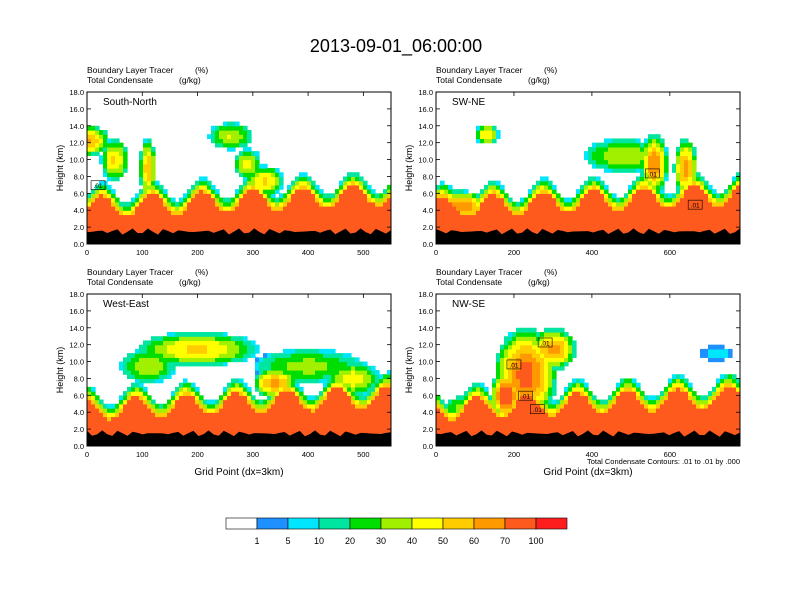 Image resolution: width=792 pixels, height=612 pixels. Describe the element at coordinates (142, 454) in the screenshot. I see `x-tick-label: 100` at that location.